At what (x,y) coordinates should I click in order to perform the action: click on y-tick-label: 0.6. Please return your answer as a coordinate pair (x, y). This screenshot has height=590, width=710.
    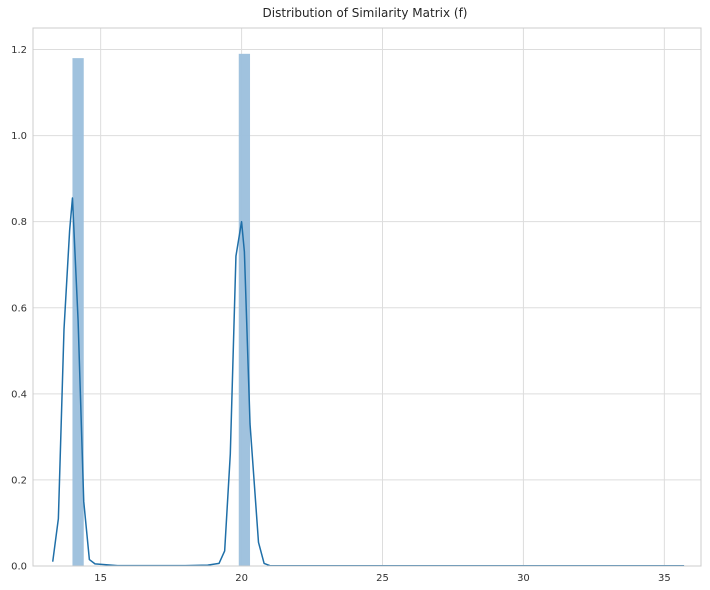
    Looking at the image, I should click on (19, 308).